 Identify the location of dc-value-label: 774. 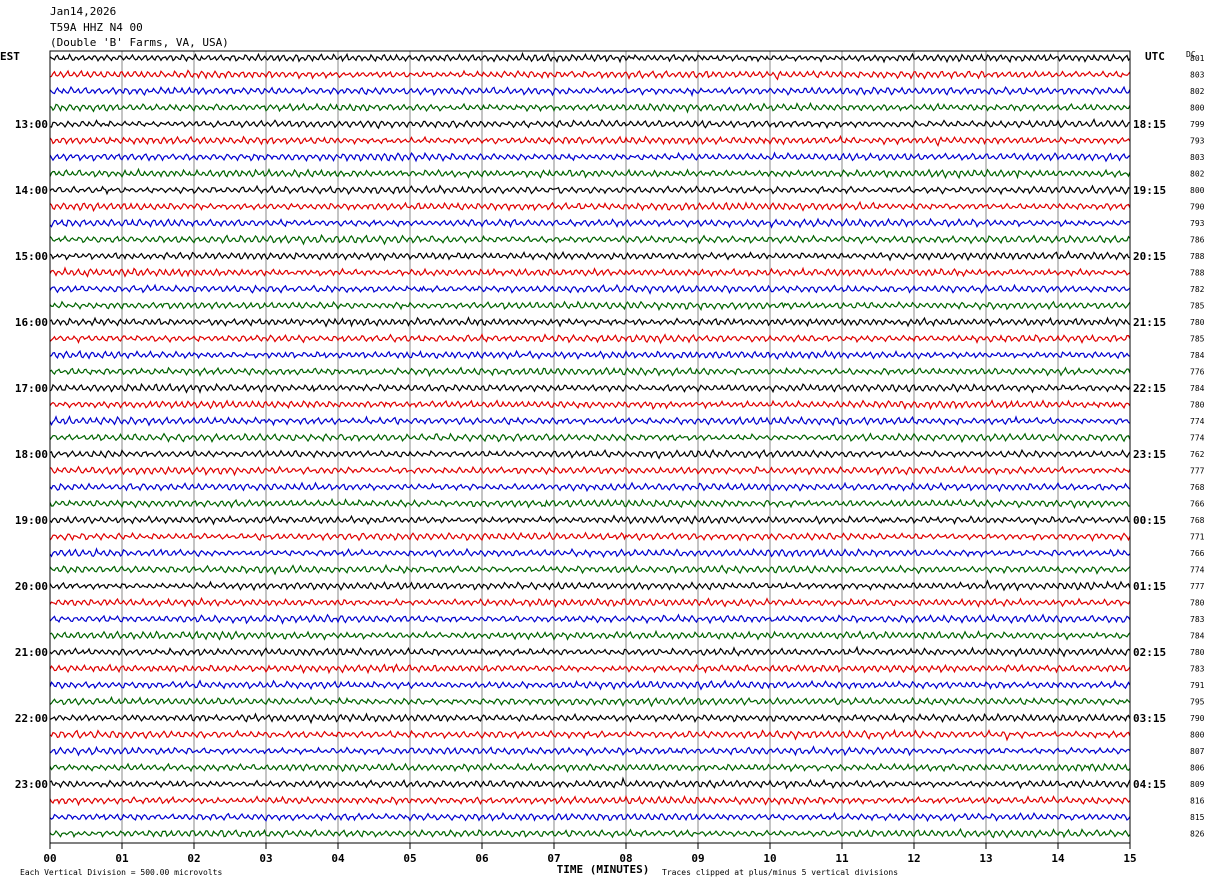
(1197, 570).